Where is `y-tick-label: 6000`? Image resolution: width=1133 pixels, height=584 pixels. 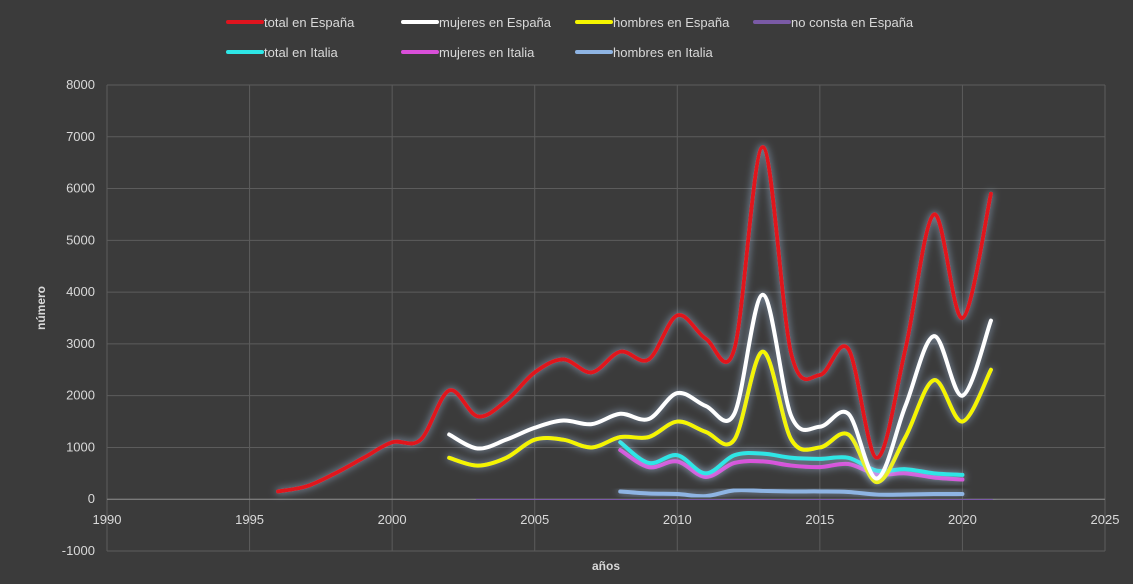 y-tick-label: 6000 is located at coordinates (80, 188).